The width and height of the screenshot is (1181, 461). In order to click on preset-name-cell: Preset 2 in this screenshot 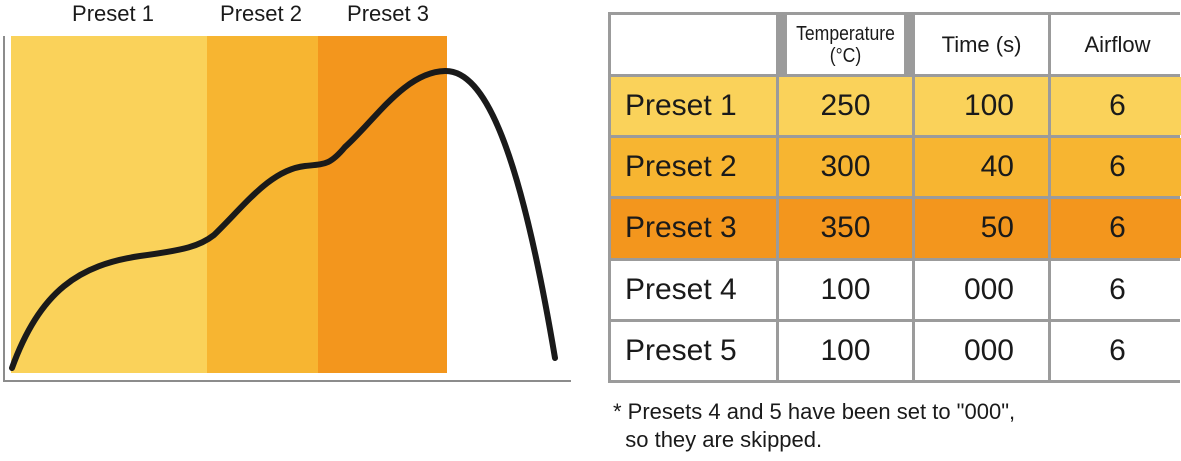, I will do `click(693, 167)`.